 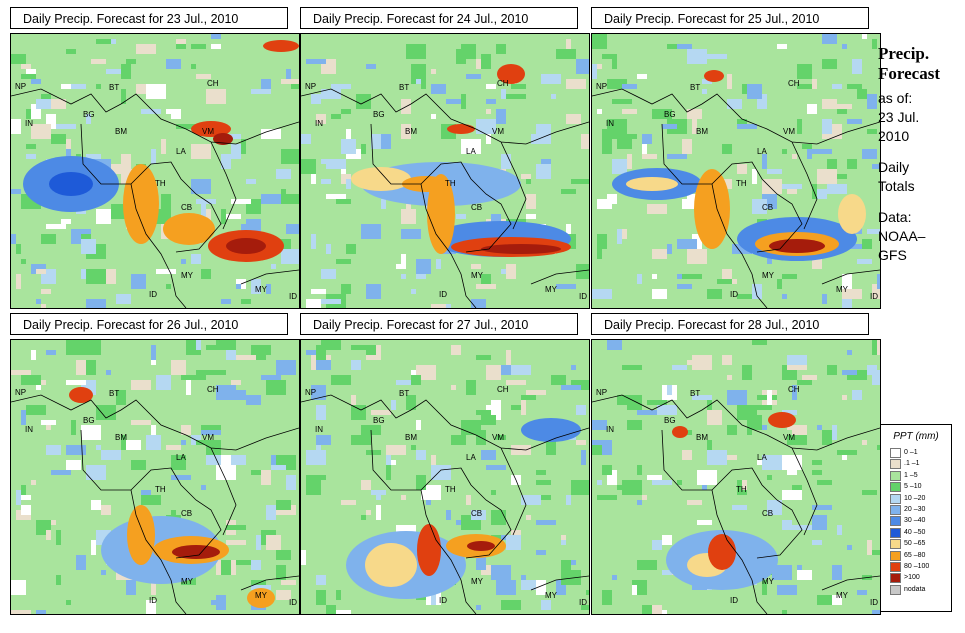 What do you see at coordinates (899, 117) in the screenshot?
I see `asof-date-line1: 23 Jul.` at bounding box center [899, 117].